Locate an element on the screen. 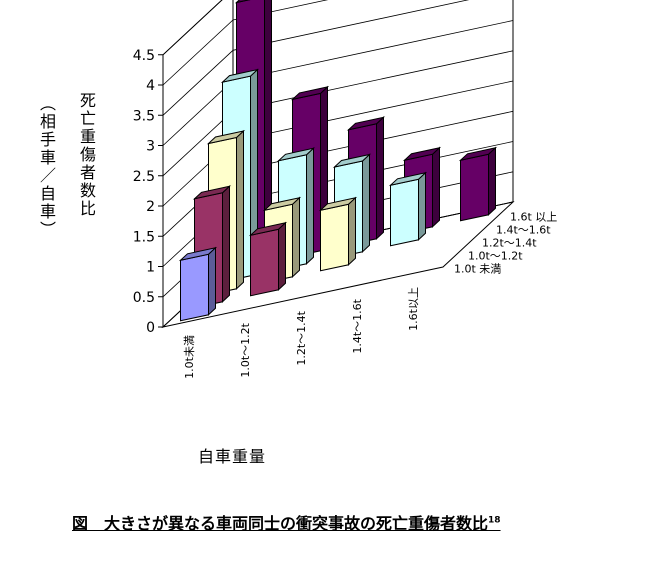 This screenshot has height=569, width=649. y-axis-ticks: 0 0.5 1 1.5 2 2.5 3 3.5 4 4.5 is located at coordinates (148, 192).